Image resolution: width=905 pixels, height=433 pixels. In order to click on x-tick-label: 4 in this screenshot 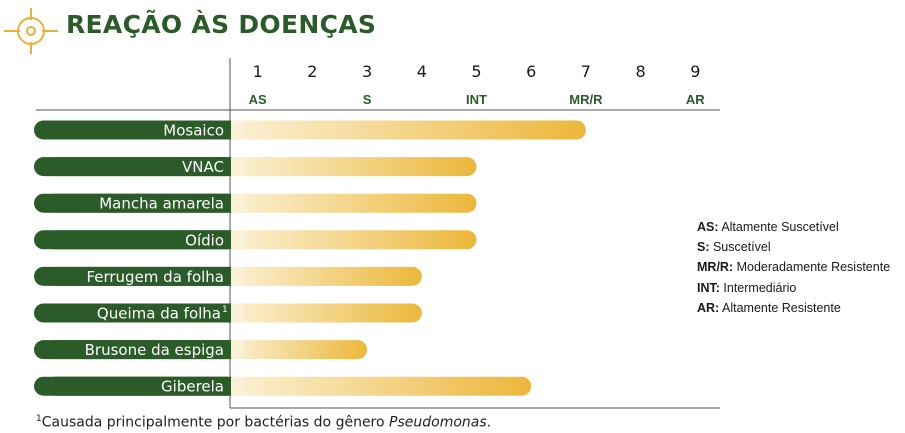, I will do `click(422, 71)`.